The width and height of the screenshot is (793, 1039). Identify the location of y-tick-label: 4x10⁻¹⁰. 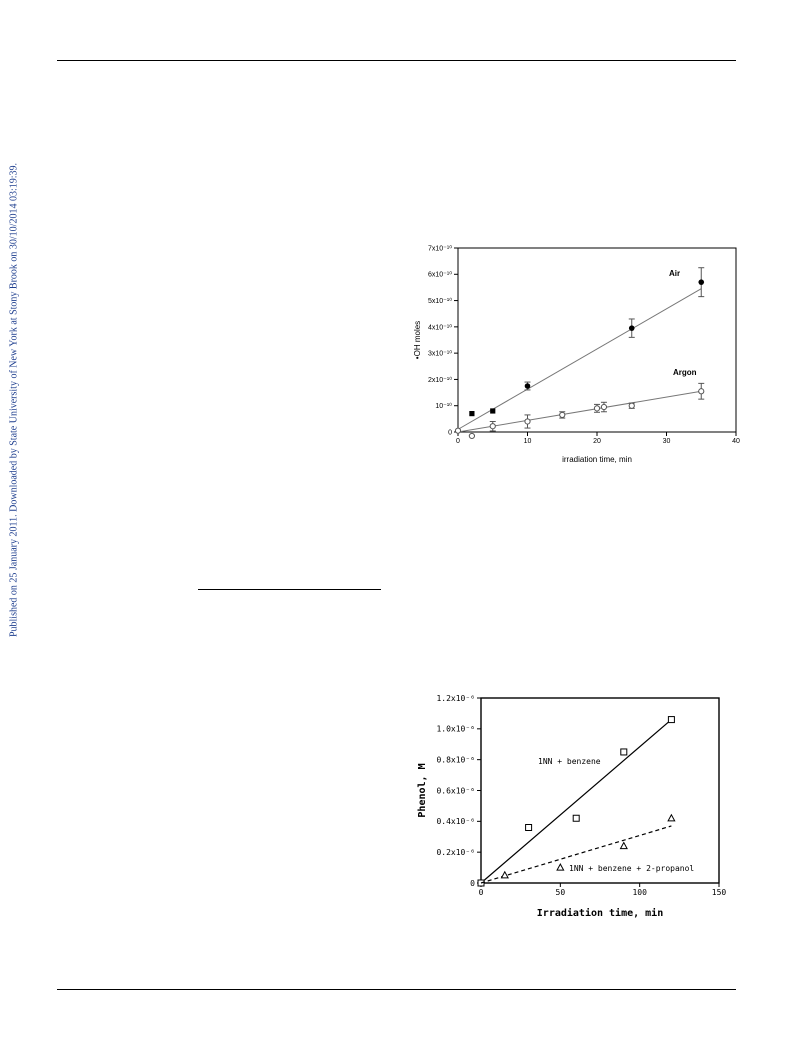
(440, 327).